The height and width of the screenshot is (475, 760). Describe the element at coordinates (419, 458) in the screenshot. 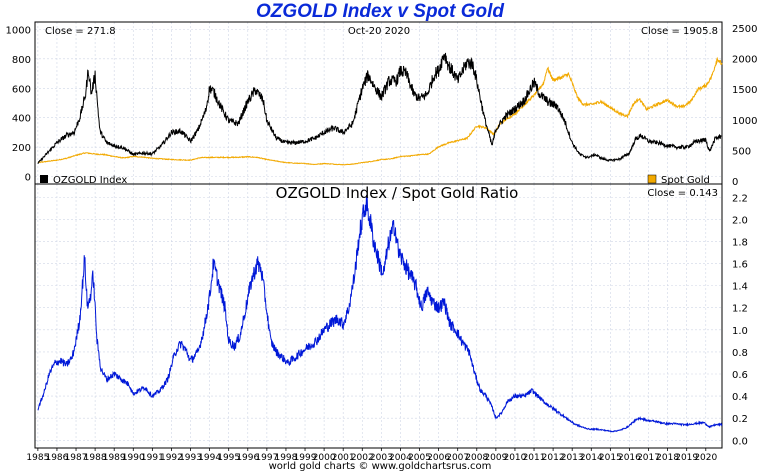

I see `x-tick-label: 2005` at that location.